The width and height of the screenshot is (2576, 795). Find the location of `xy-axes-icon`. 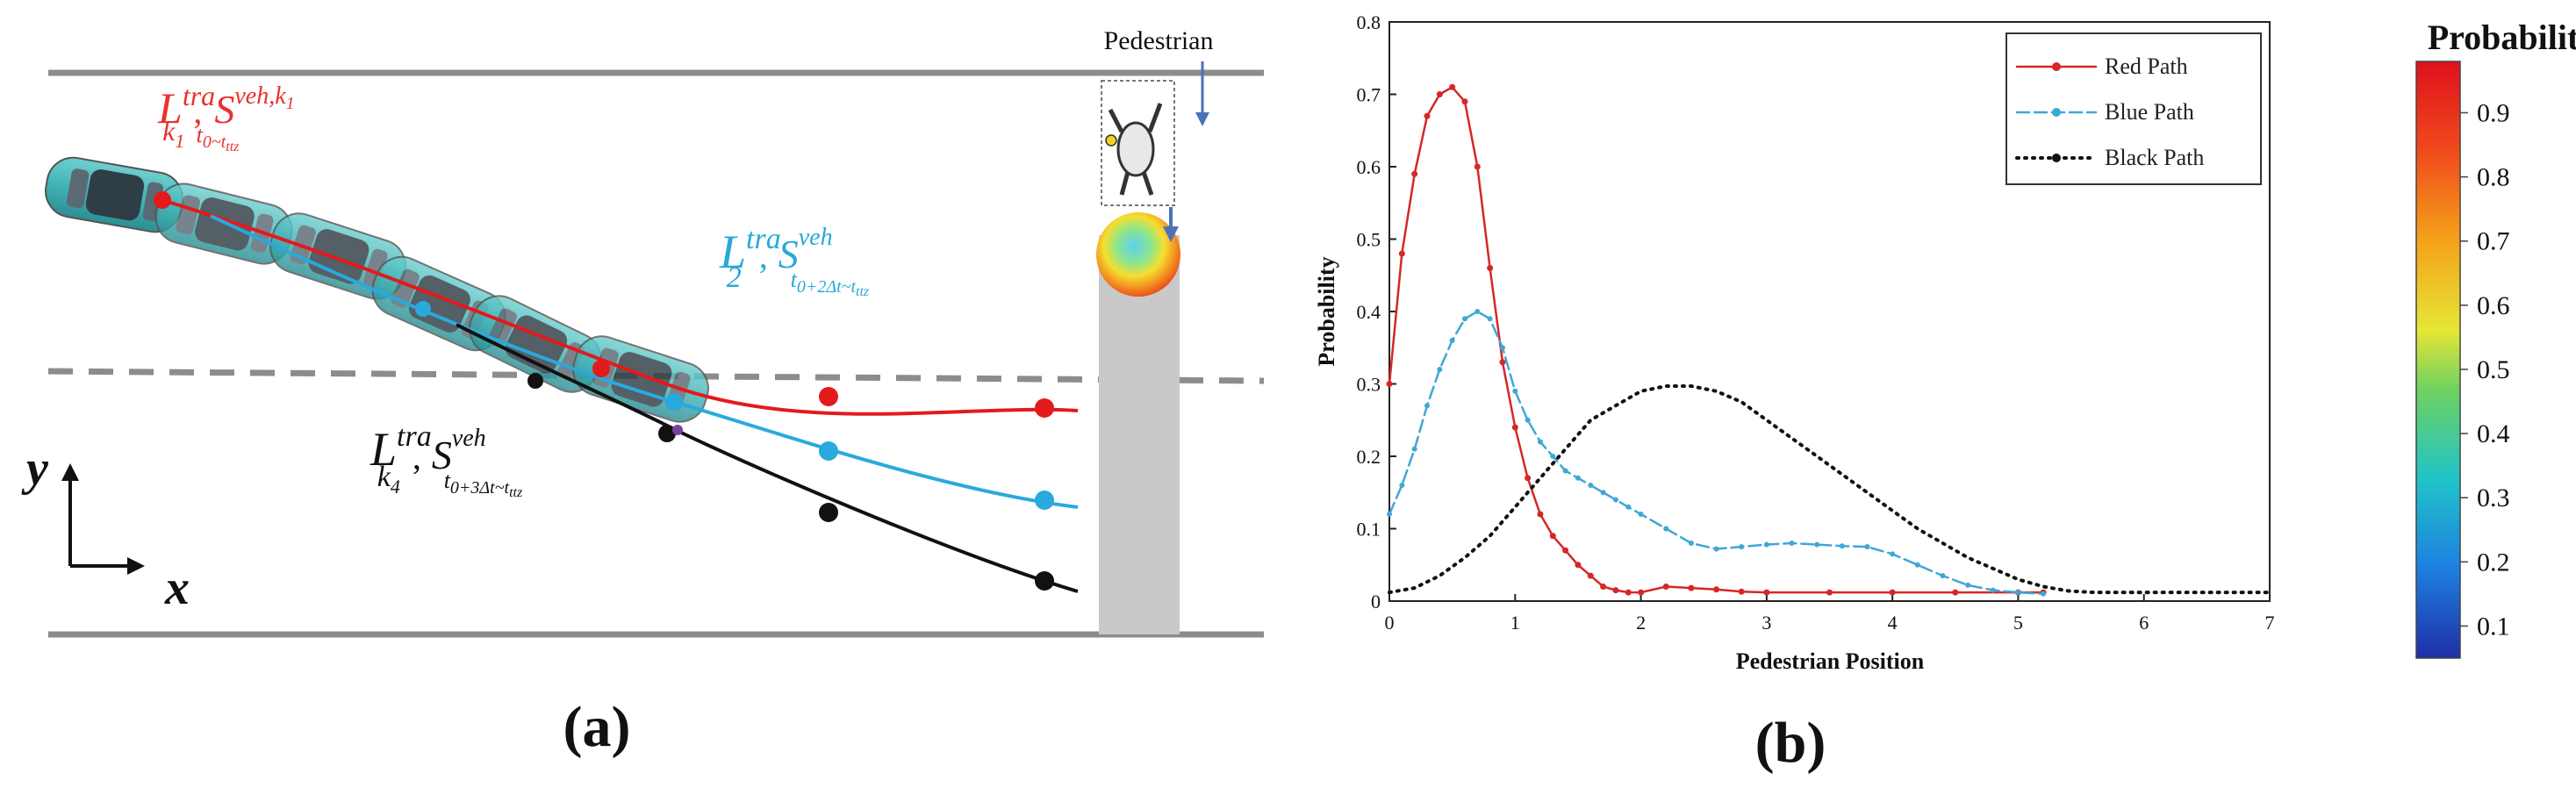

xy-axes-icon is located at coordinates (103, 519).